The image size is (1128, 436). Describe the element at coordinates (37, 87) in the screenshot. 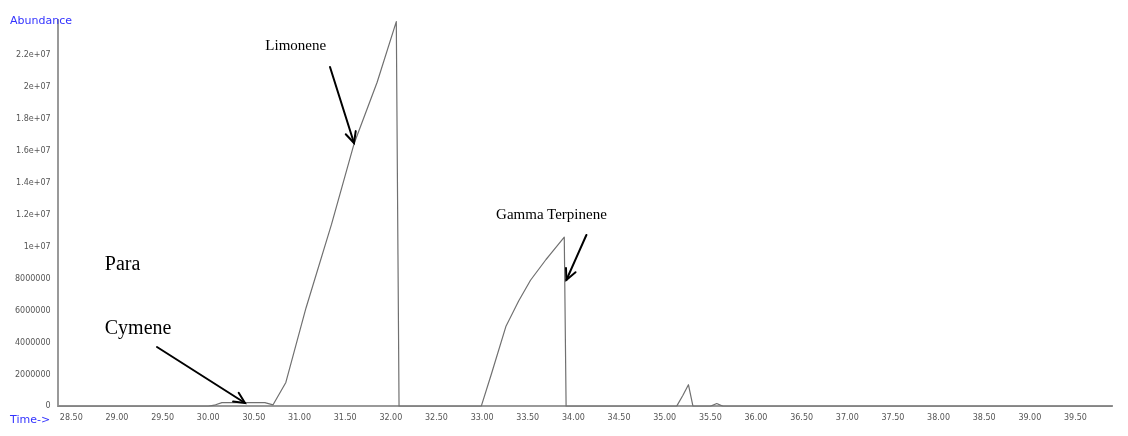

I see `y-tick-label: 2e+07` at that location.